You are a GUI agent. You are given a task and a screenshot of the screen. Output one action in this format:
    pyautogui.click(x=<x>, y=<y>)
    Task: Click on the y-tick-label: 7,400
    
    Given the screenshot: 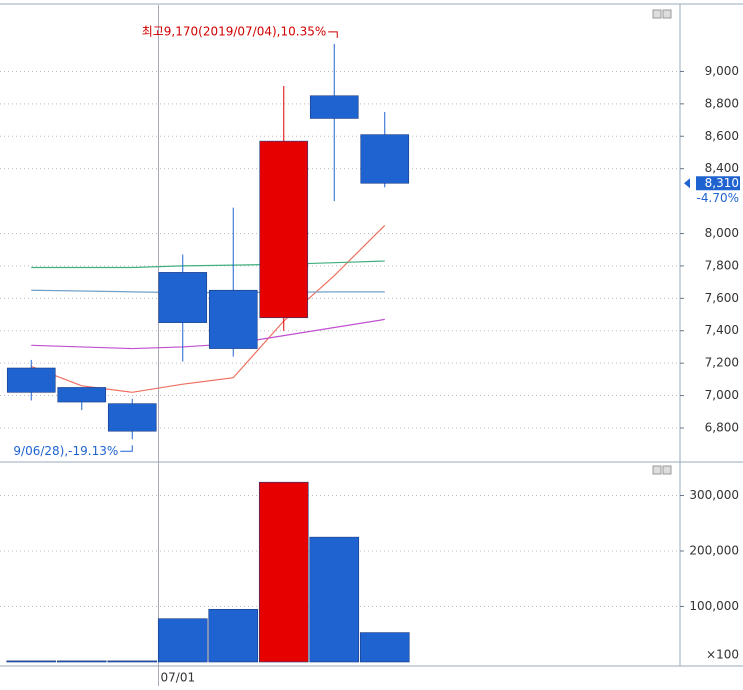 What is the action you would take?
    pyautogui.click(x=722, y=330)
    